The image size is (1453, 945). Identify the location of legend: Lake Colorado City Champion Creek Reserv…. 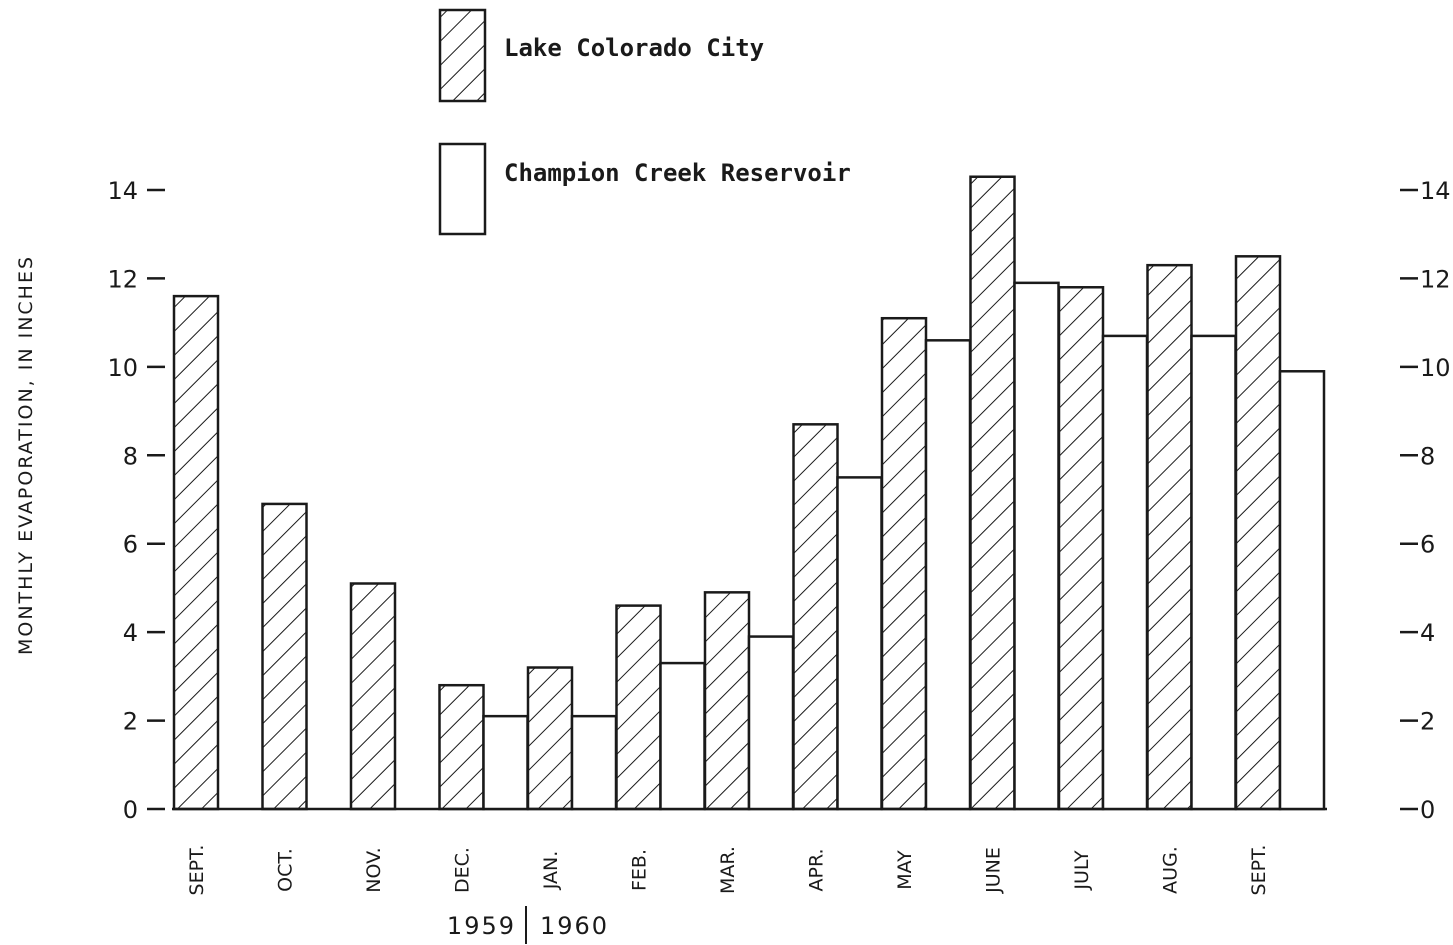
(644, 122).